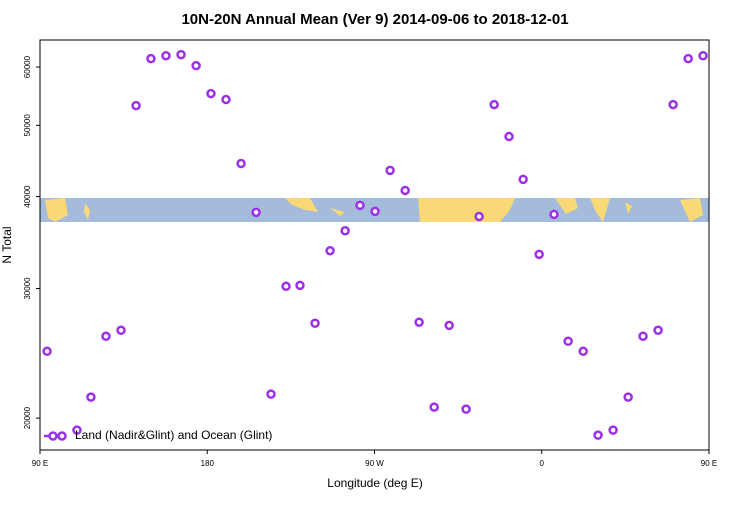 The height and width of the screenshot is (505, 750). Describe the element at coordinates (27, 66) in the screenshot. I see `y-tick-label: 60000` at that location.